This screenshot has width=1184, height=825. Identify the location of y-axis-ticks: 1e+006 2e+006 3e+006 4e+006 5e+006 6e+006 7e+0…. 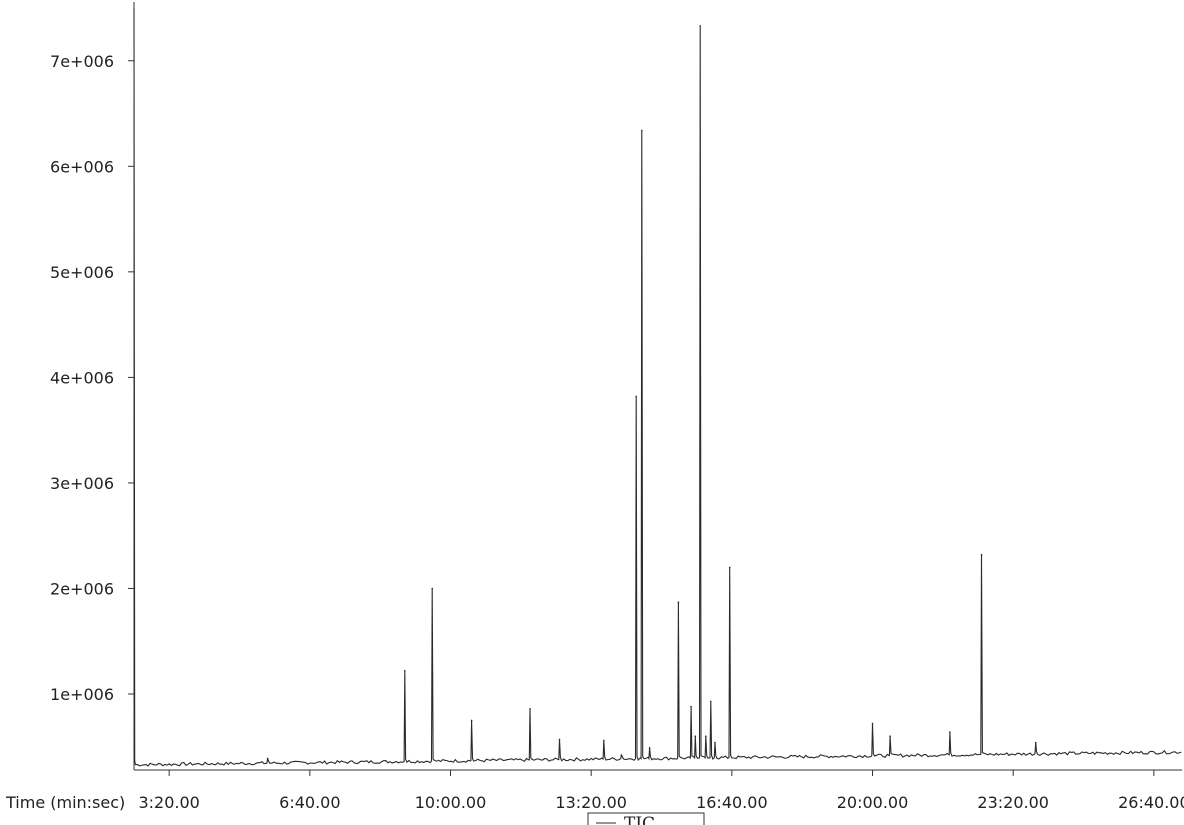
(92, 378).